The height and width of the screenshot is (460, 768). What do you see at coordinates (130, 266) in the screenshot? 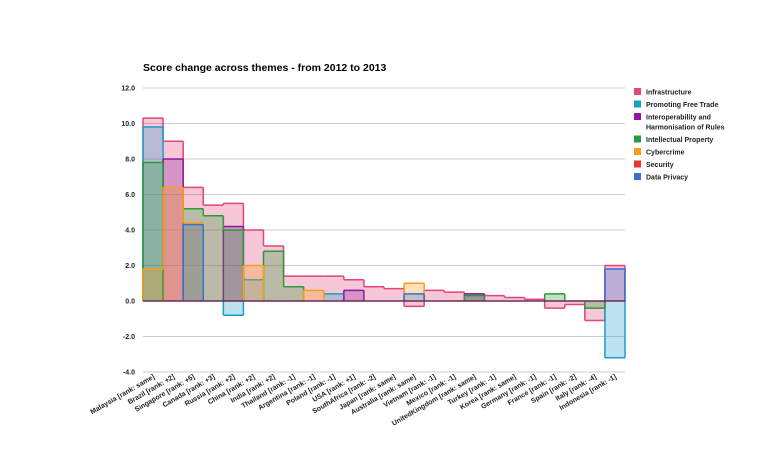
I see `y-tick-label: 2.0` at bounding box center [130, 266].